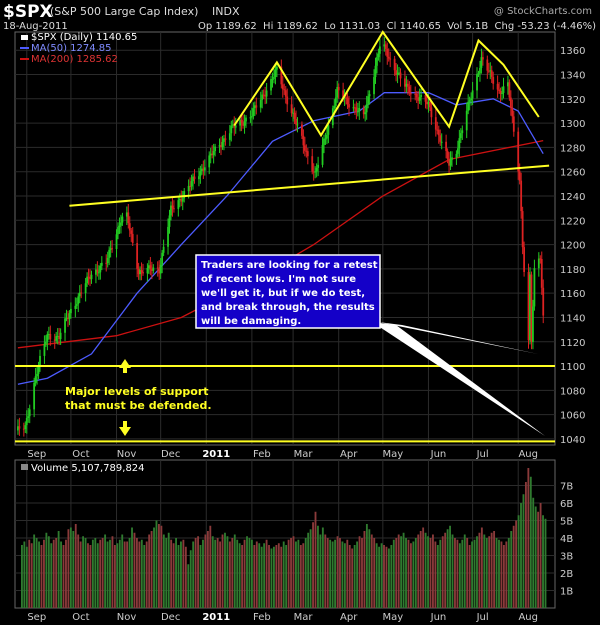  I want to click on ma200-legend: MA(200) 1285.62, so click(74, 59).